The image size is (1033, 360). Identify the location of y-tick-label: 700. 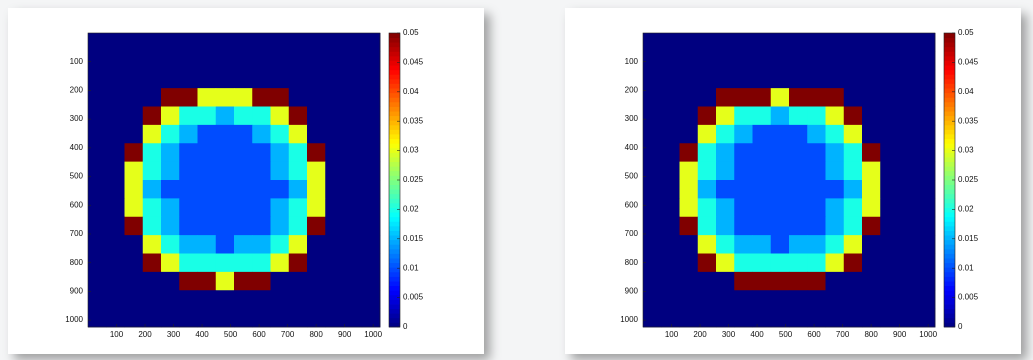
(632, 233).